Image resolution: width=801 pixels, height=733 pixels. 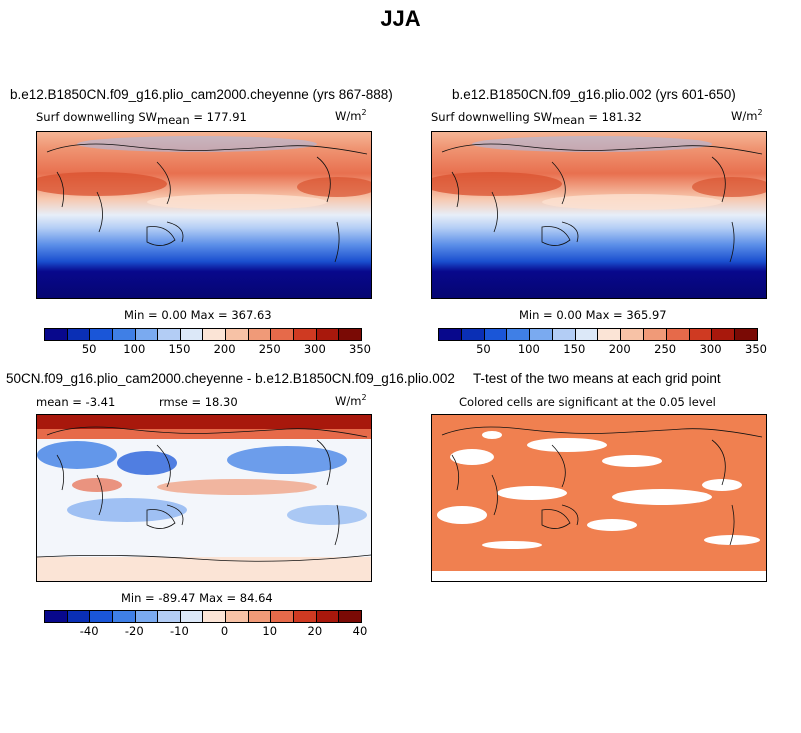 What do you see at coordinates (360, 631) in the screenshot?
I see `colorbar-tick-label: 40` at bounding box center [360, 631].